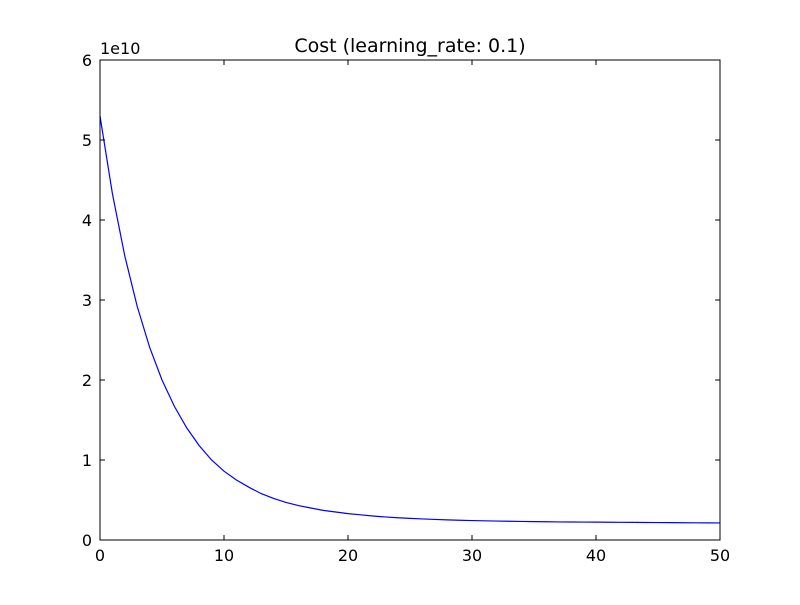 The height and width of the screenshot is (605, 800). I want to click on y-tick-label: 6, so click(87, 60).